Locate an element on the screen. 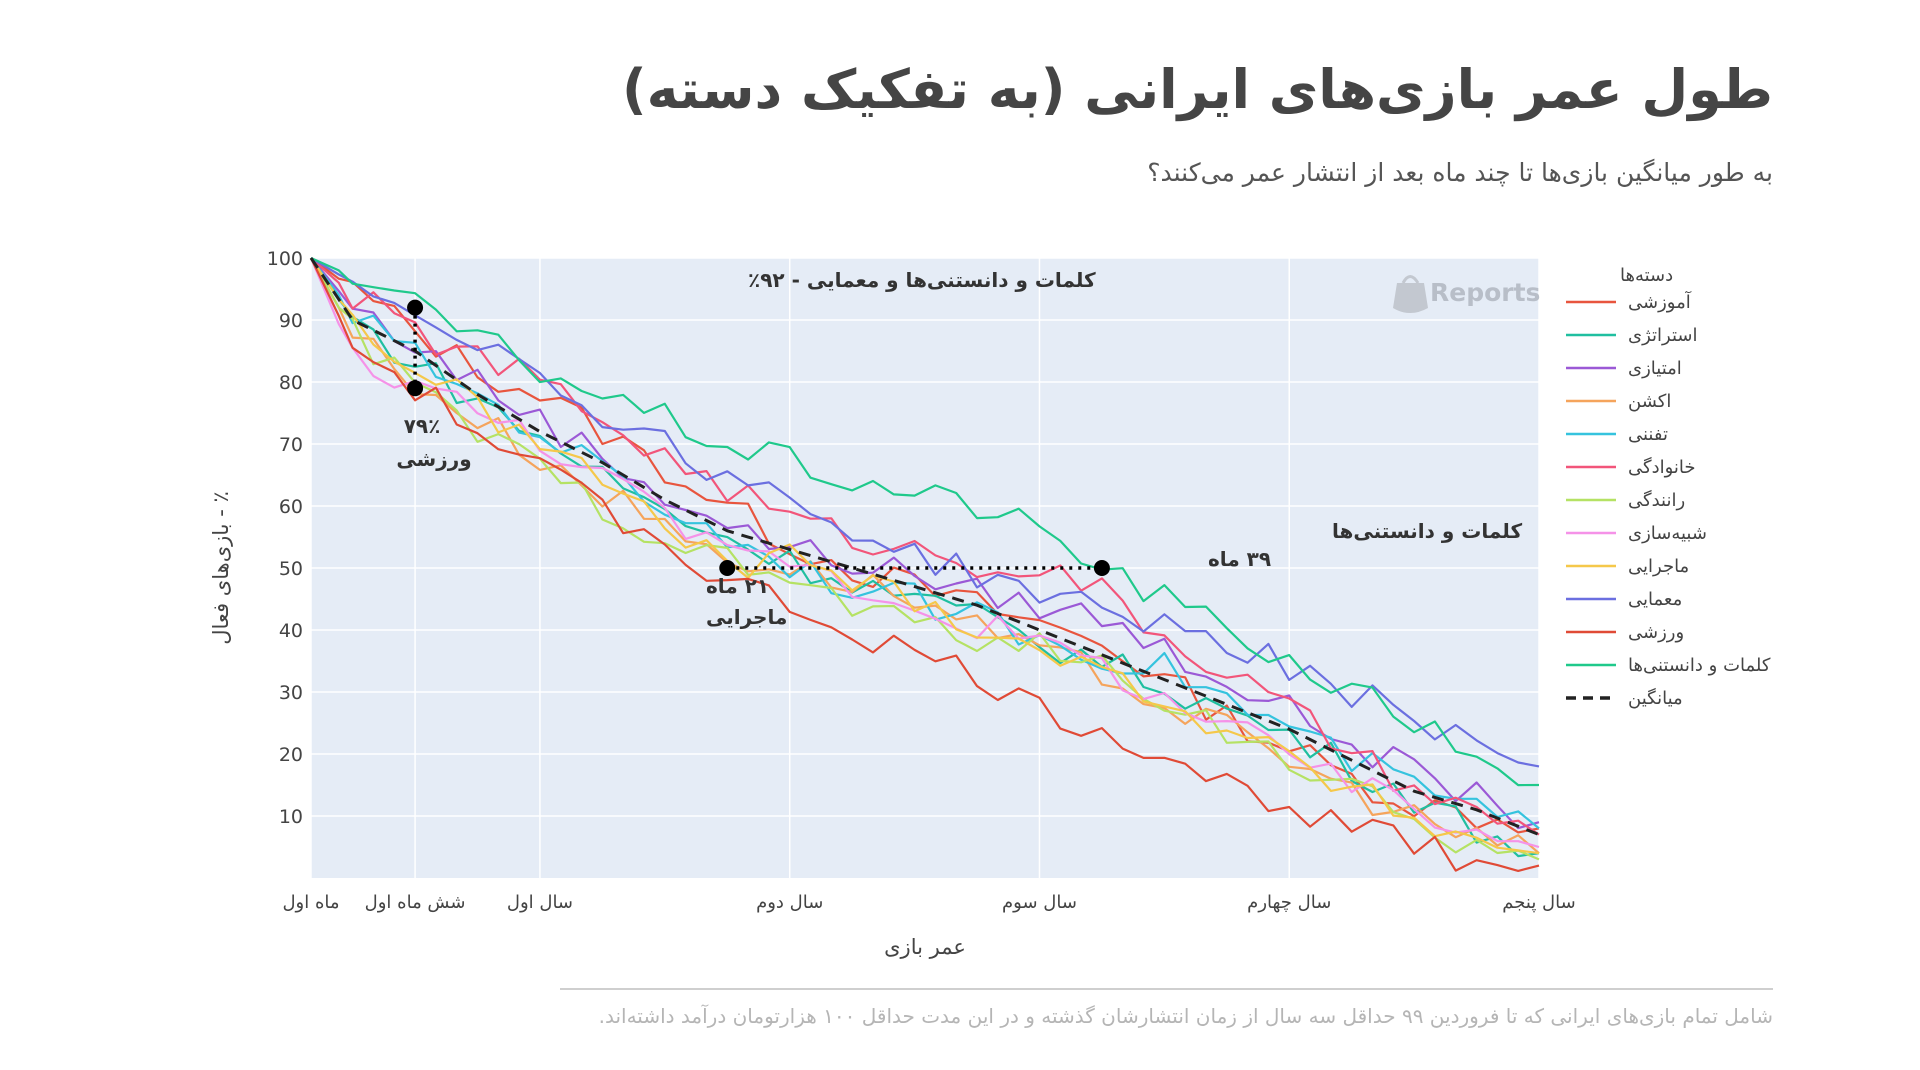  y-tick-label: 90 is located at coordinates (291, 321).